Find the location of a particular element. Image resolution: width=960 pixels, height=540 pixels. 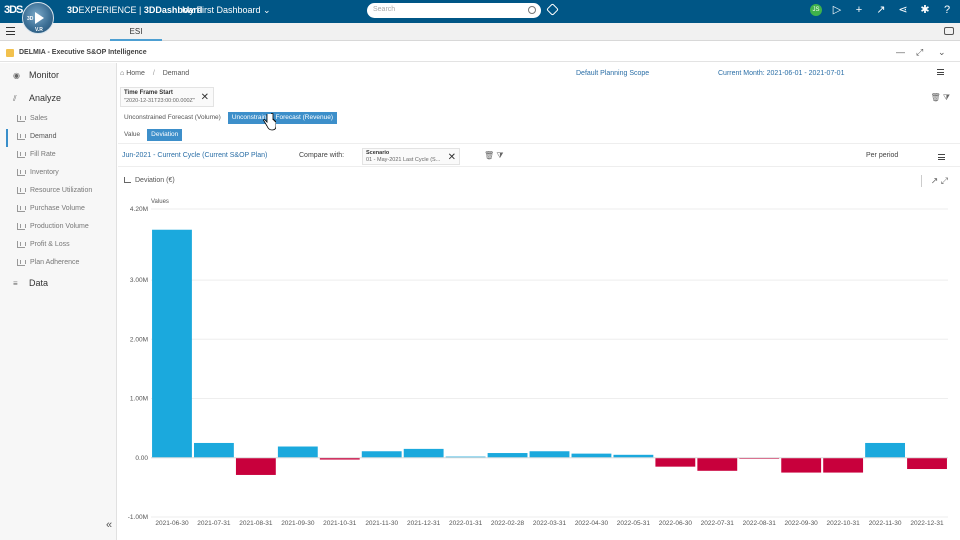

share-chart-icon: ↗ is located at coordinates (934, 180).